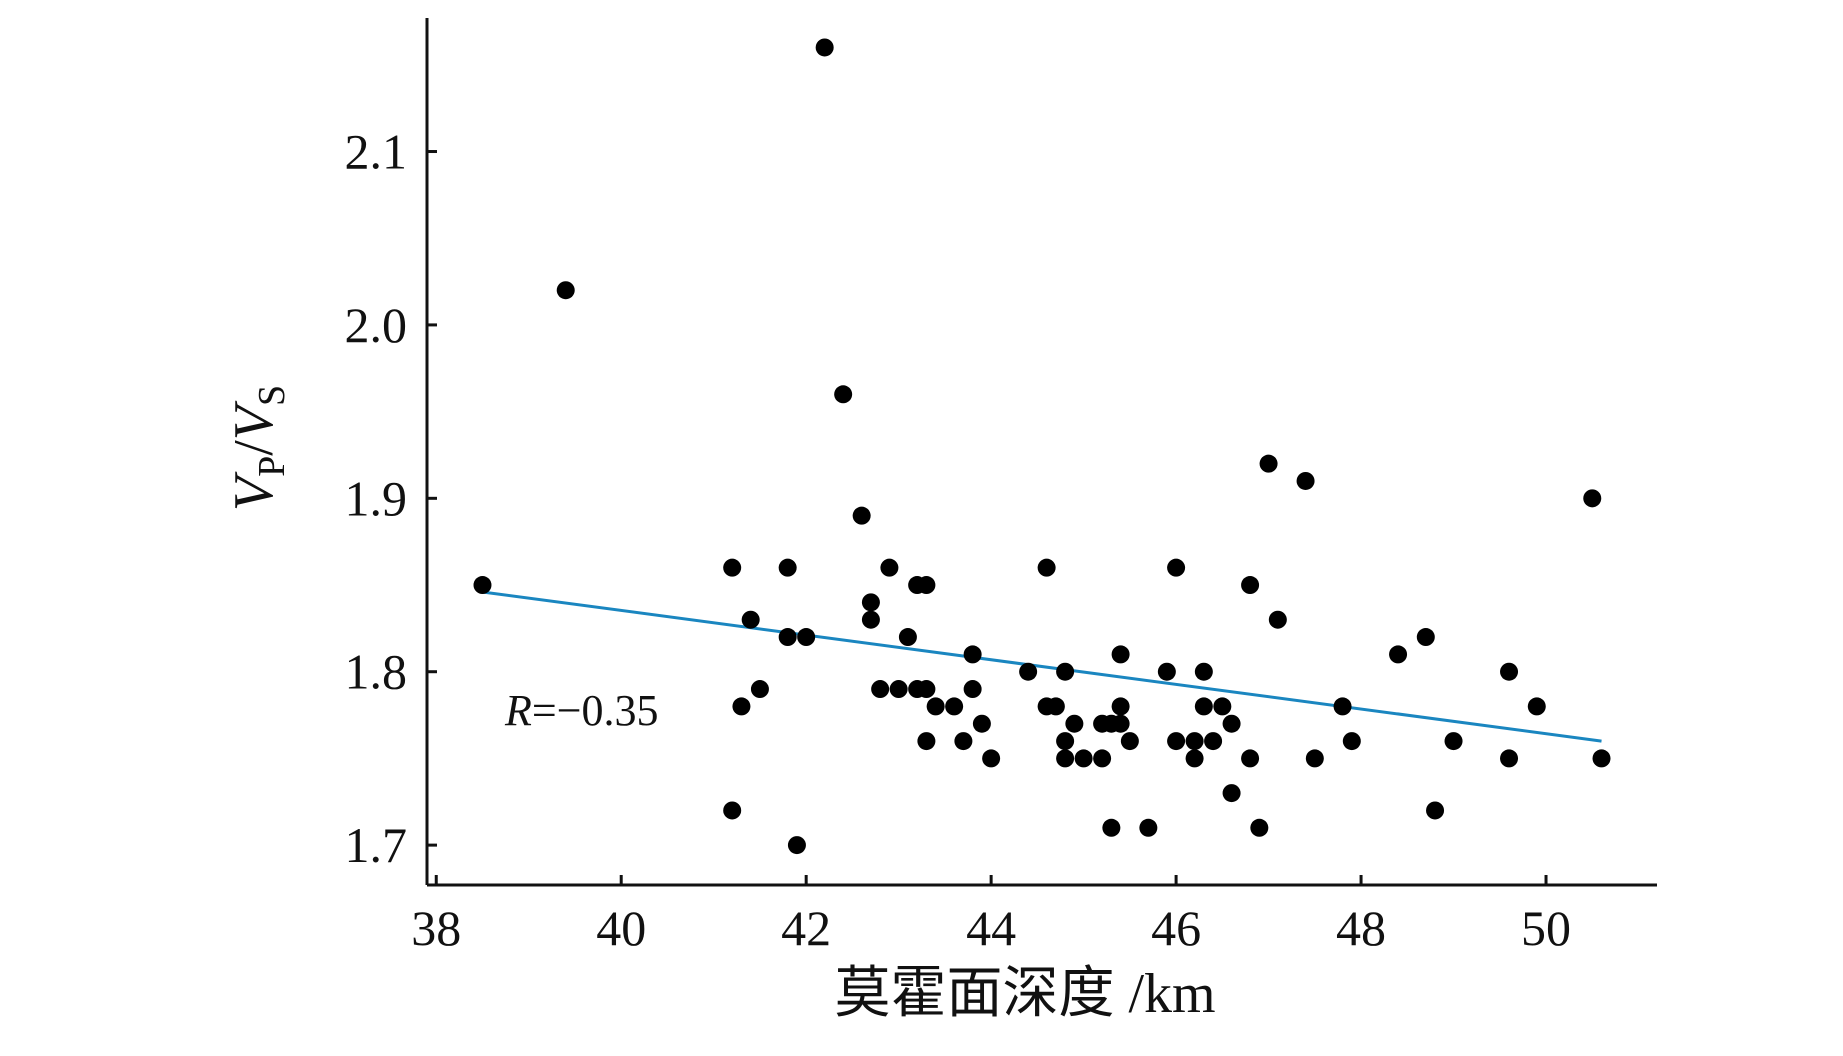 This screenshot has width=1843, height=1056. Describe the element at coordinates (595, 710) in the screenshot. I see `annotation-r-text: =−0.35` at that location.